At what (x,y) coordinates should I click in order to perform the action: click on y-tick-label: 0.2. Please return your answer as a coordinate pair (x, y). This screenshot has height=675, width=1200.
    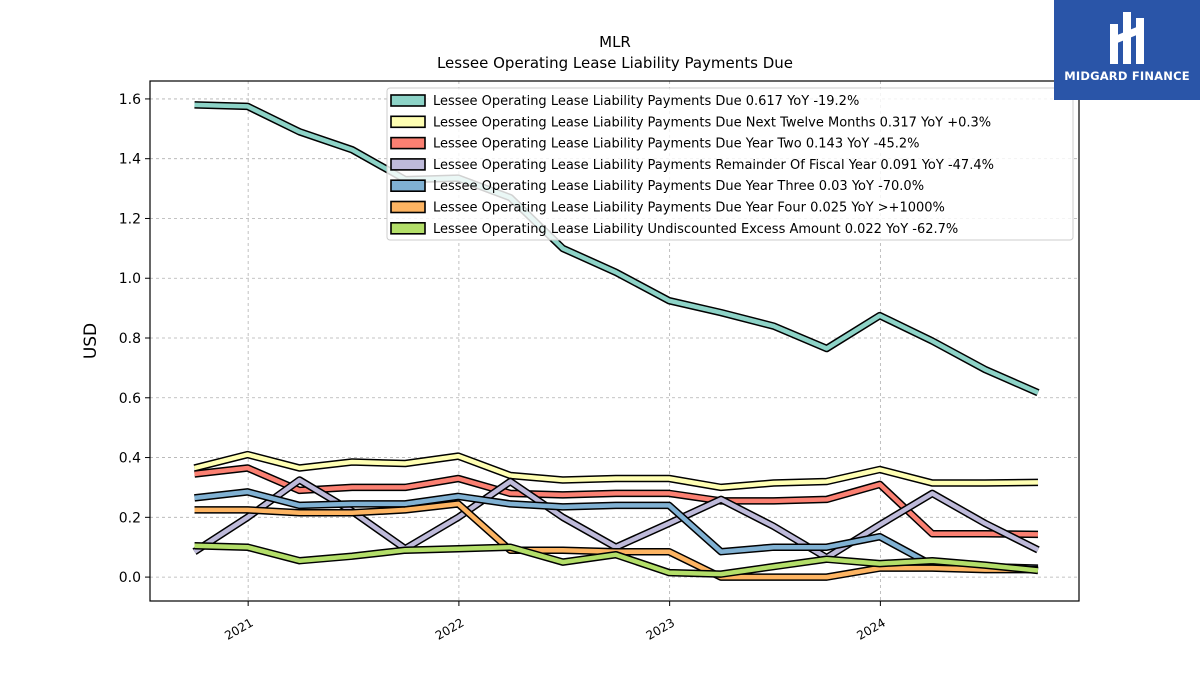
    Looking at the image, I should click on (130, 518).